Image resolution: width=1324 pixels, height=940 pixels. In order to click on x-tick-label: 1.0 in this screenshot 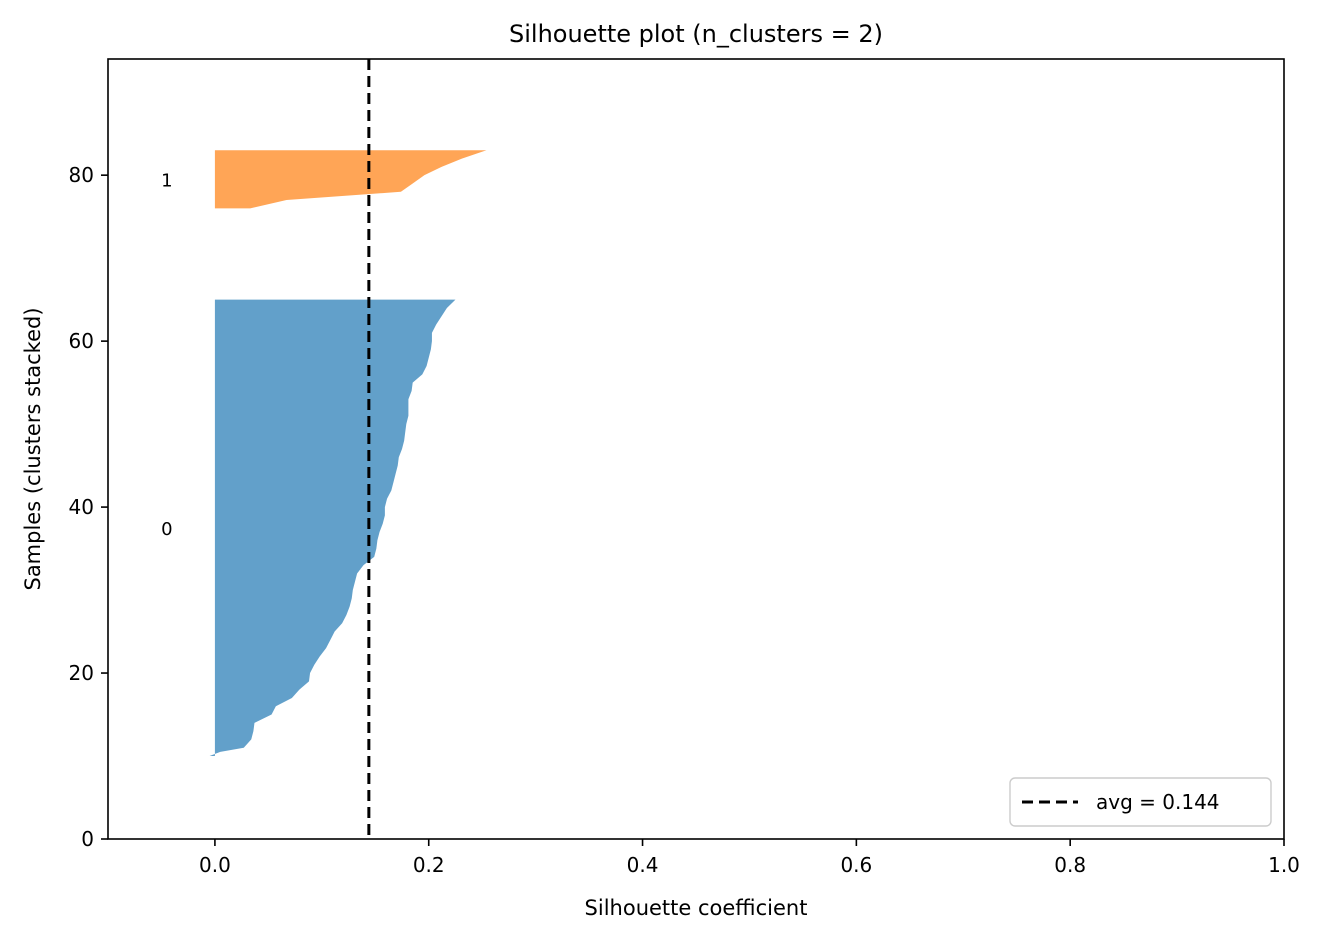, I will do `click(1284, 865)`.